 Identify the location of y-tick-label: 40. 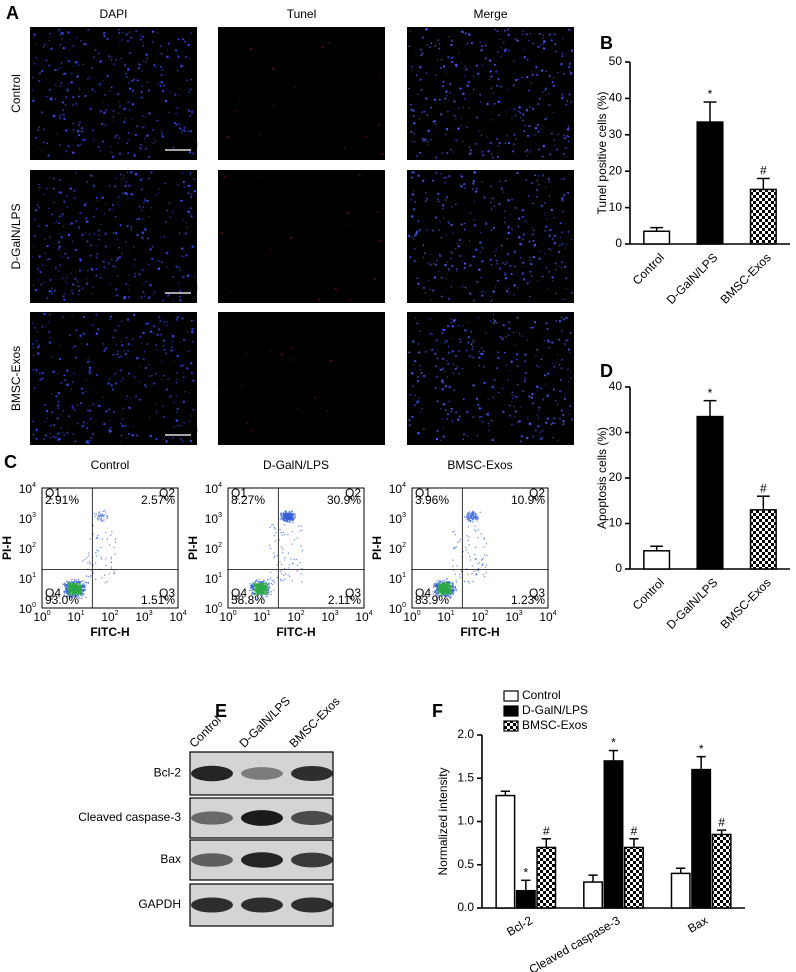
(616, 98).